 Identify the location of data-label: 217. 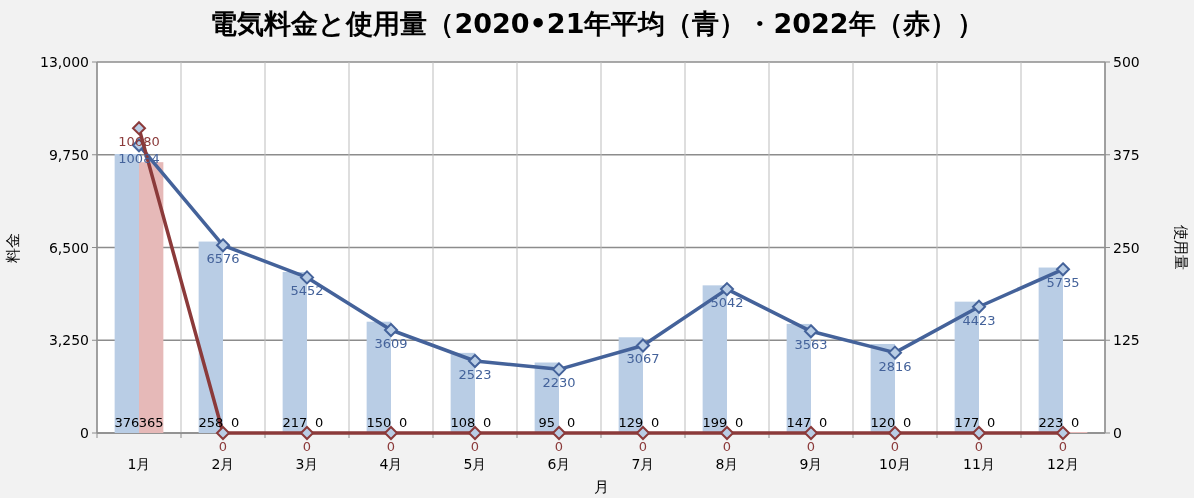
(295, 422).